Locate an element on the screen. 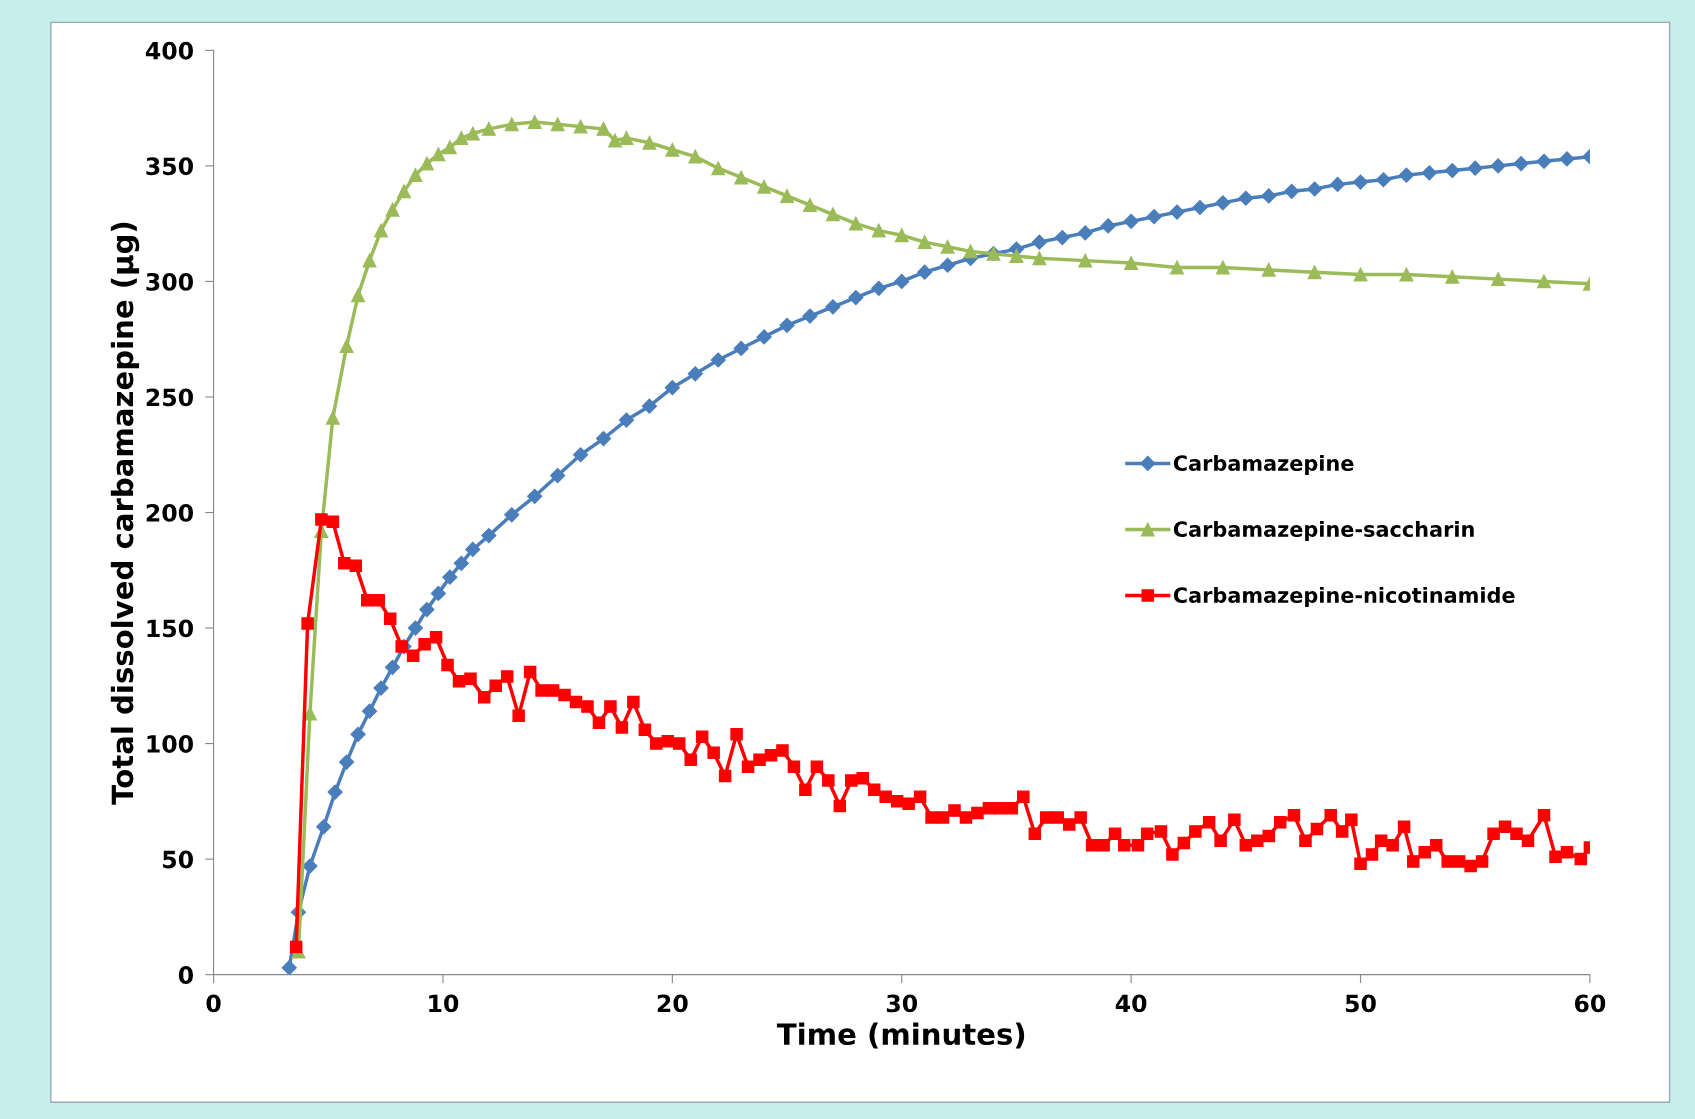  x-tick-label: 0 is located at coordinates (213, 1003).